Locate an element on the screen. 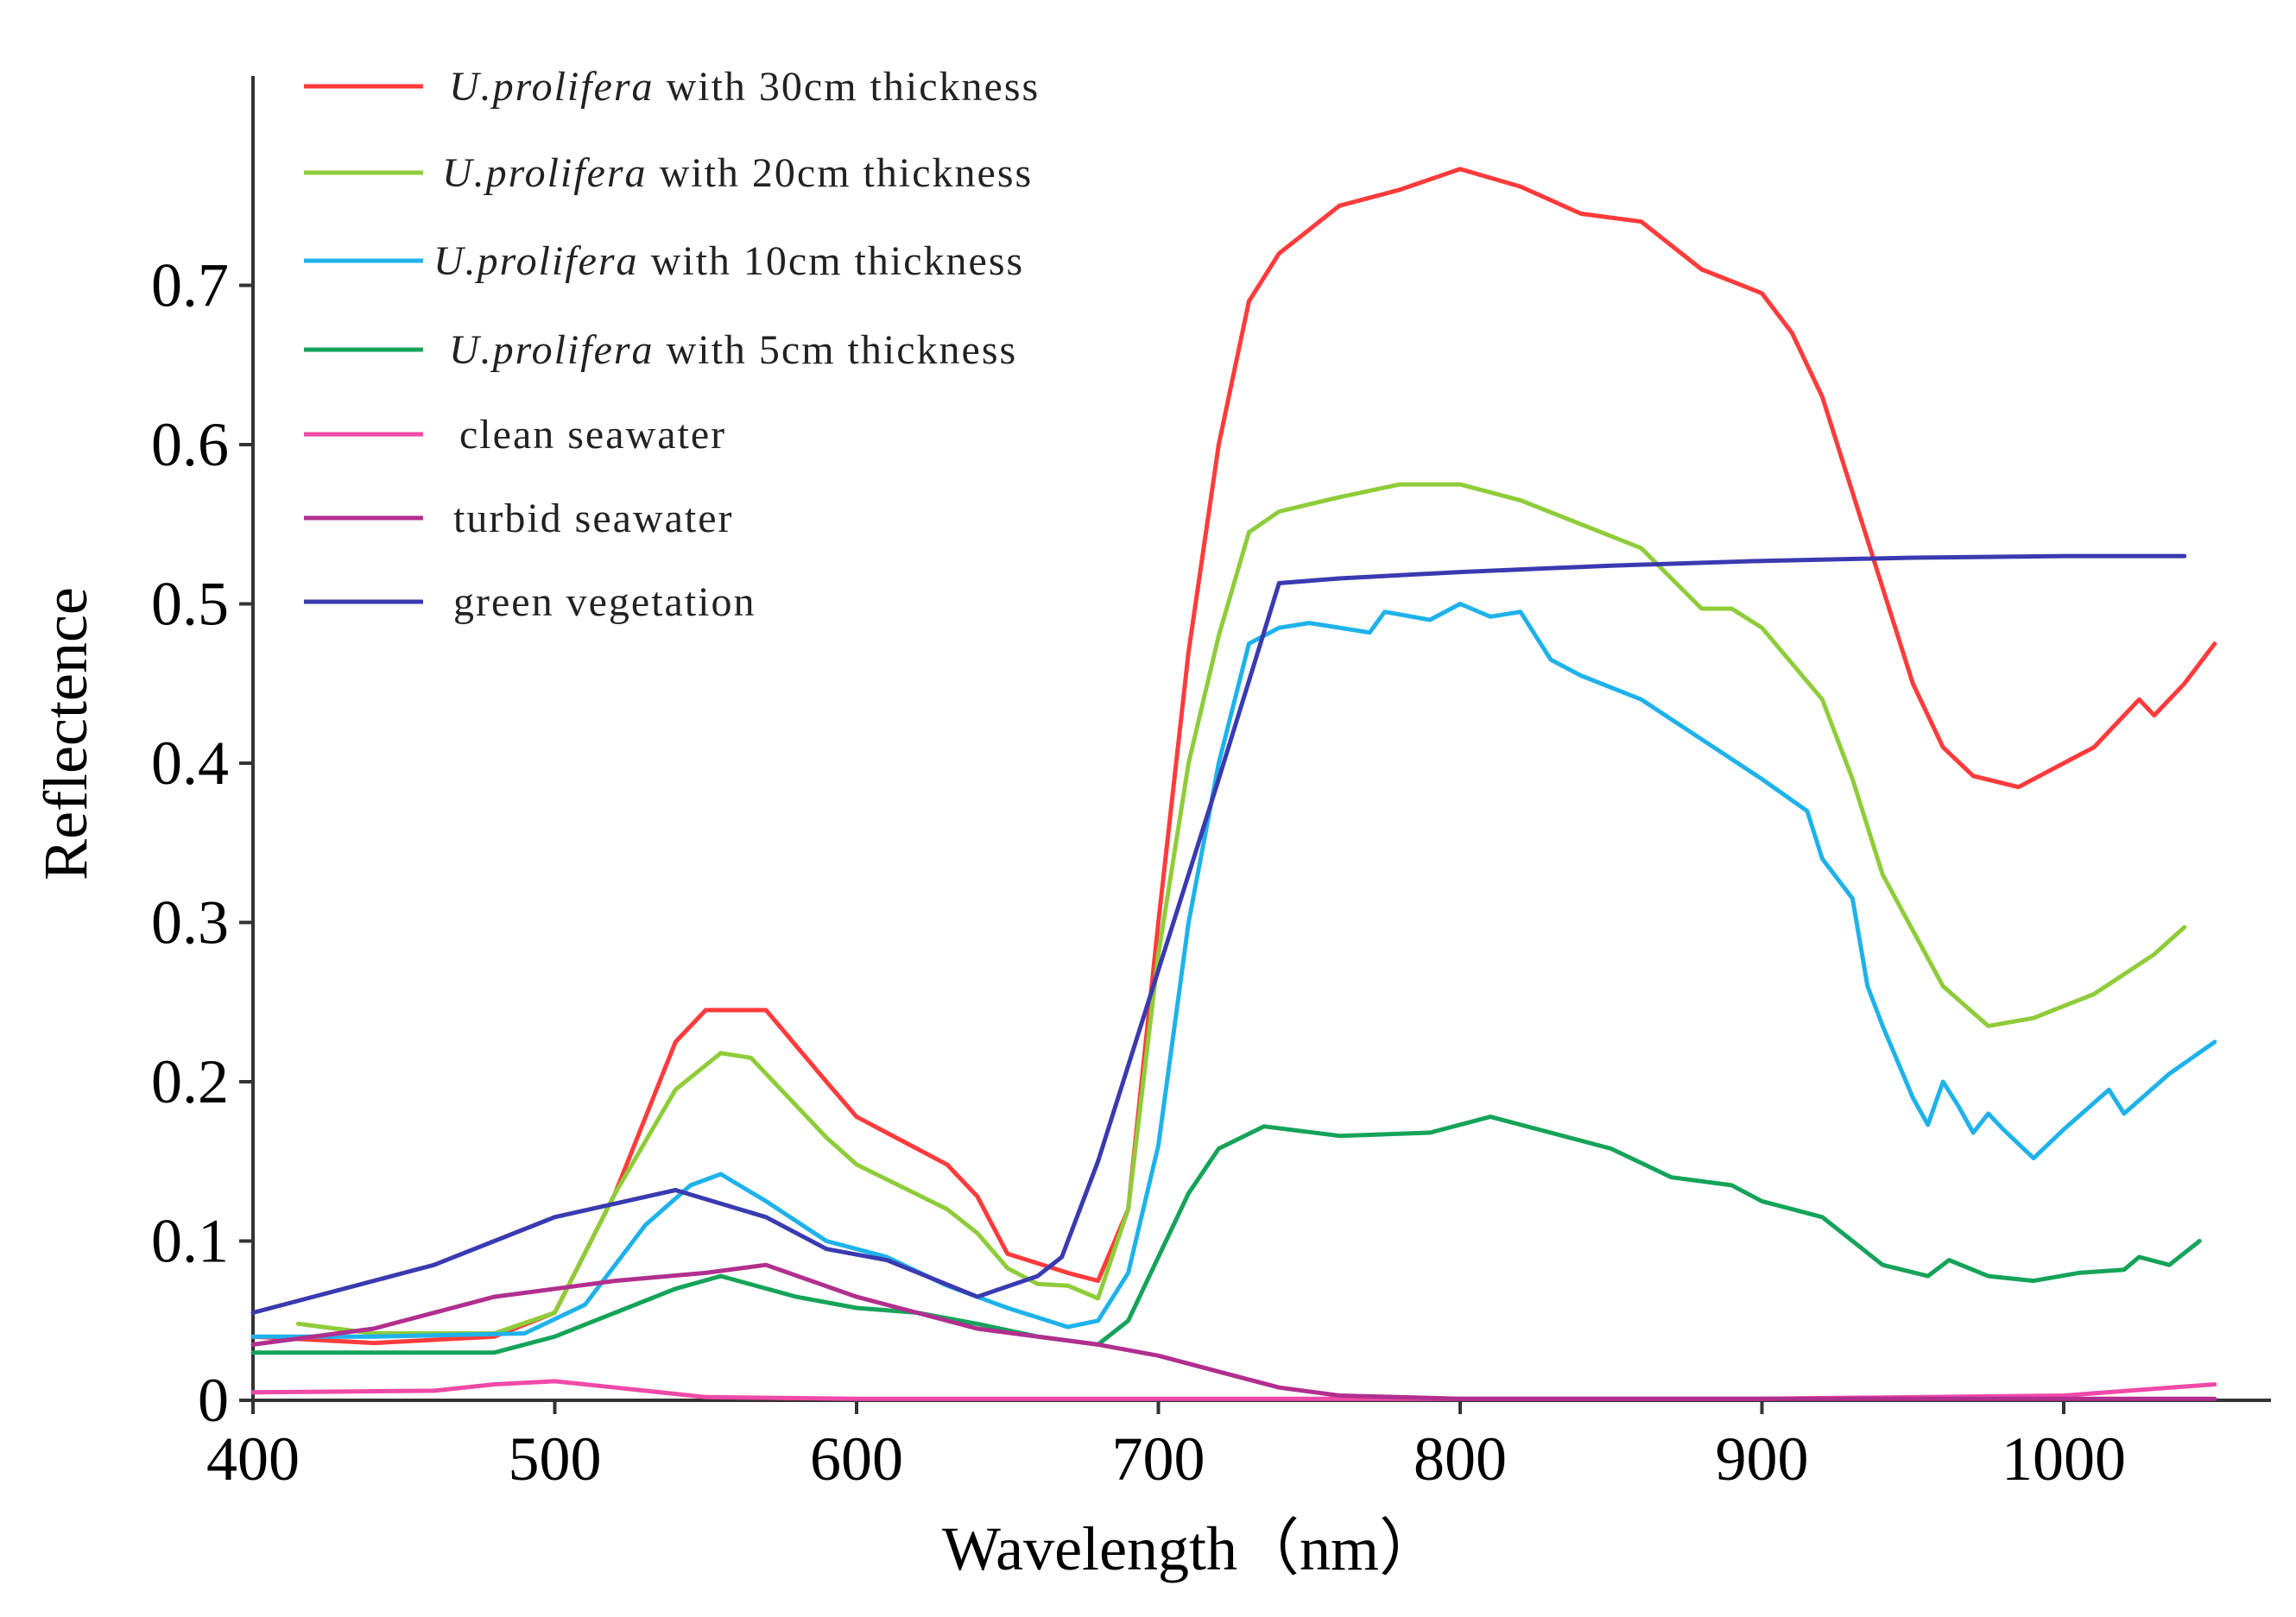 This screenshot has width=2296, height=1617. y-tick-label: 0.1 is located at coordinates (190, 1241).